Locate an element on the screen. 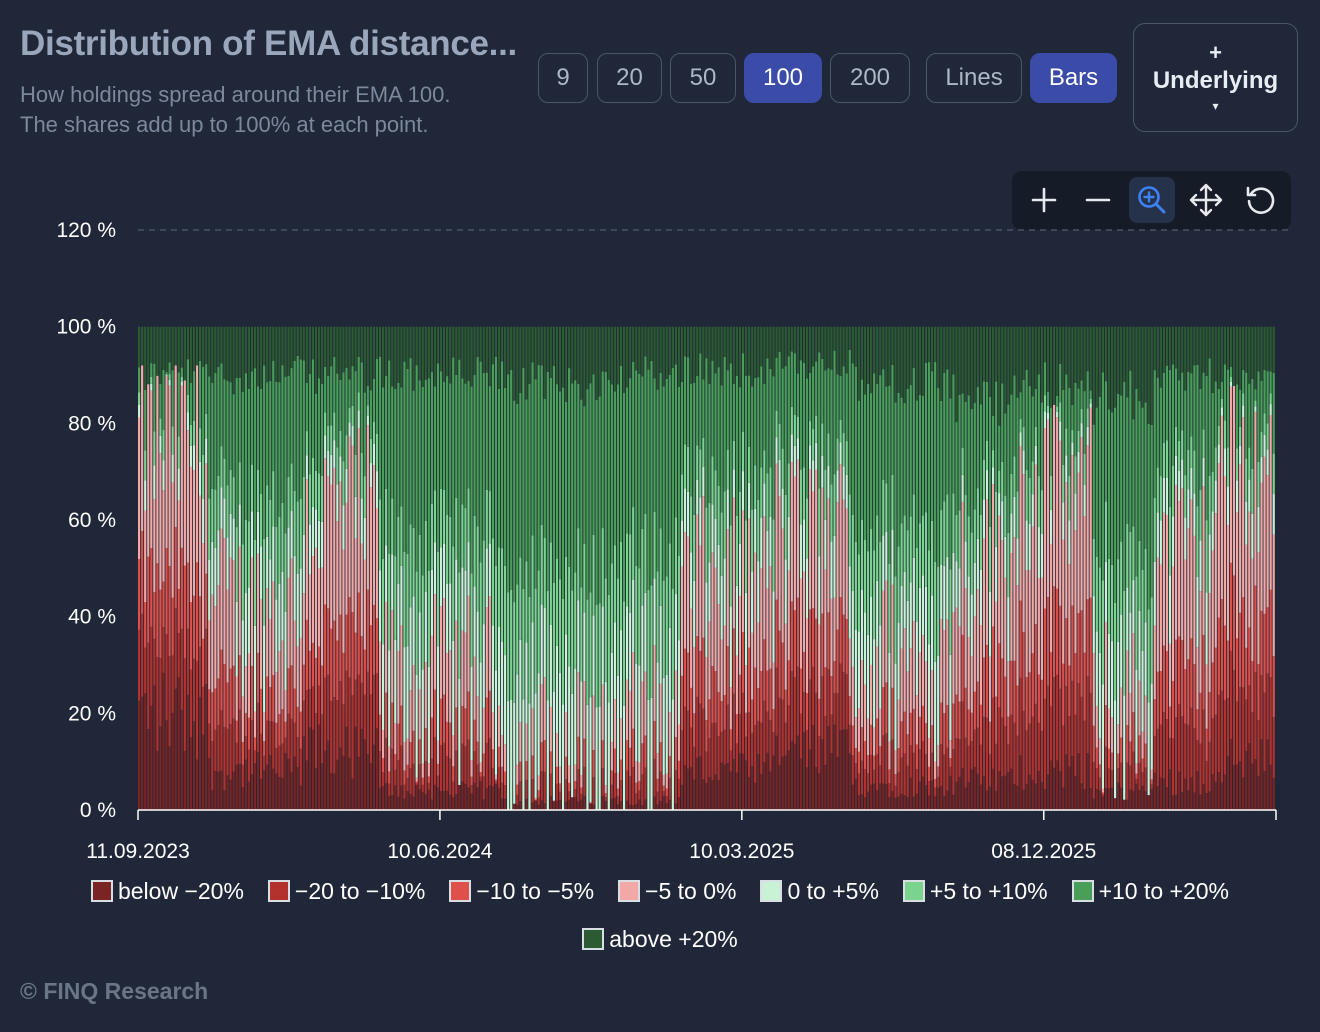 The width and height of the screenshot is (1320, 1032). ema-100-button: 100 is located at coordinates (783, 78).